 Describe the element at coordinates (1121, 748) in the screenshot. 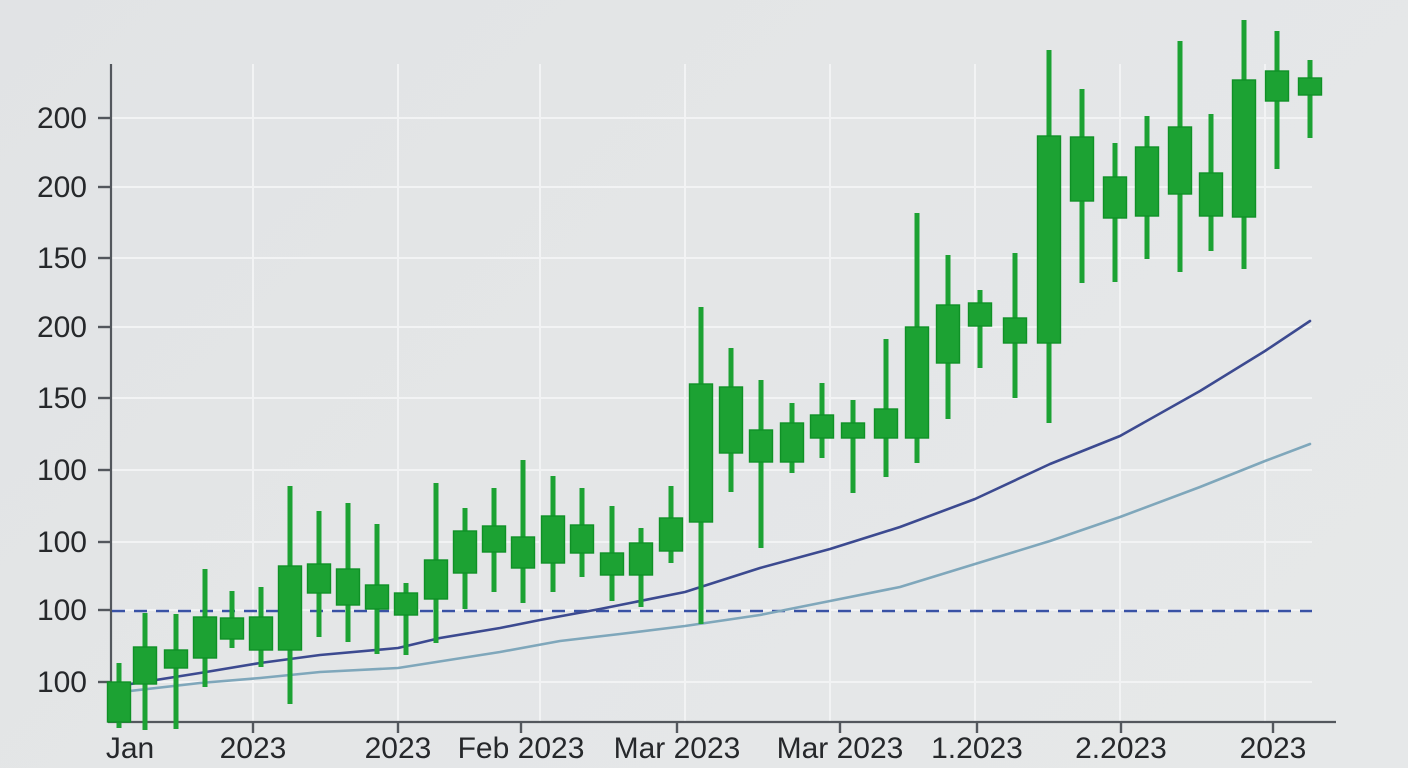

I see `x-axis-label: 2.2023` at that location.